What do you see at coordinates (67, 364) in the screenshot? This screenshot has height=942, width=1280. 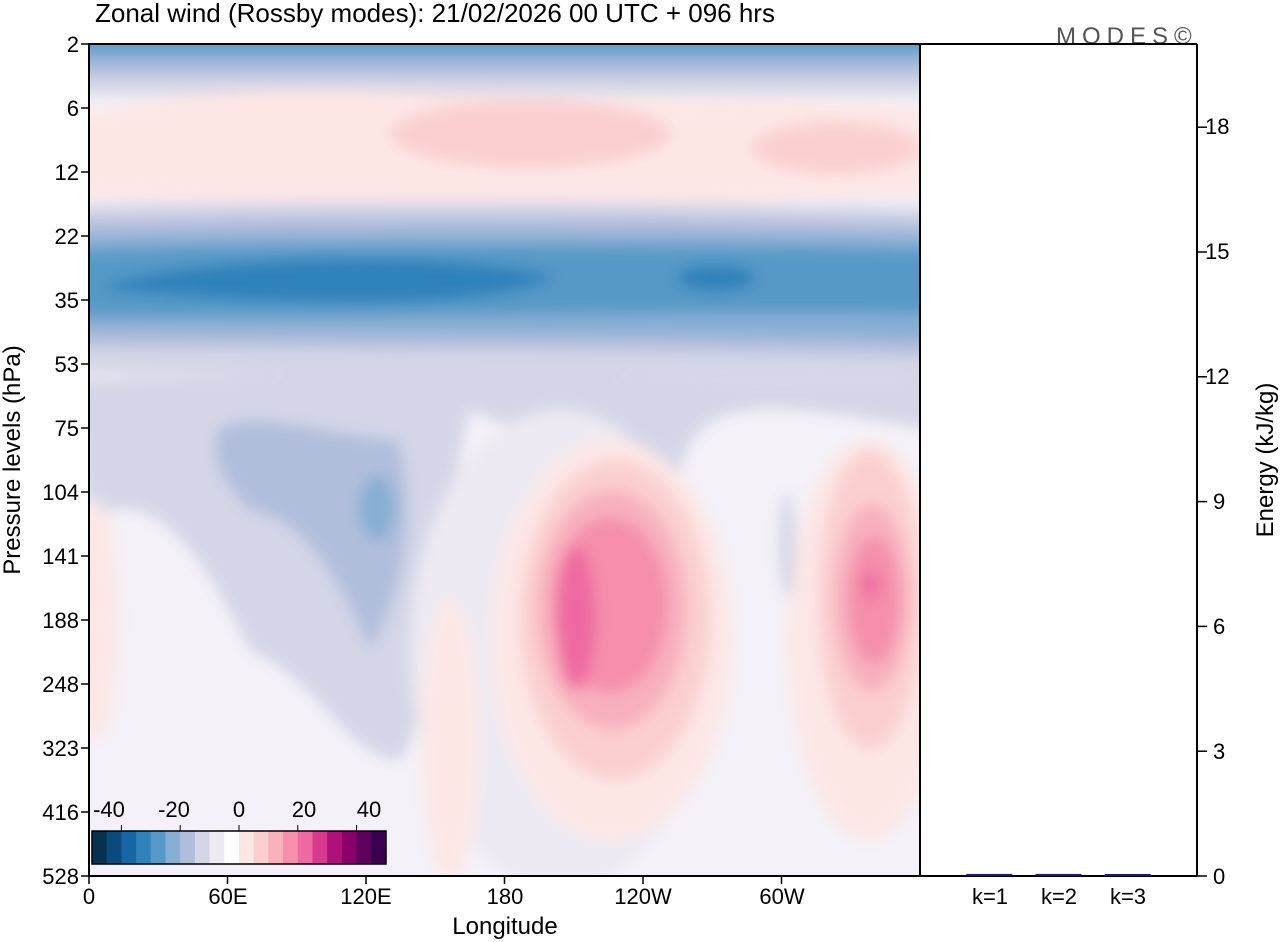 I see `ytick-label: 53` at bounding box center [67, 364].